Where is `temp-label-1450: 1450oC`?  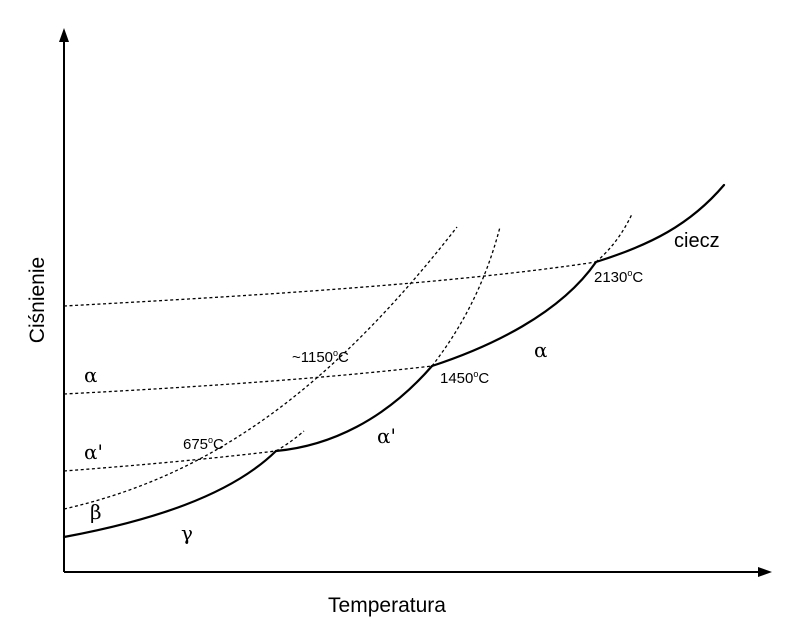 temp-label-1450: 1450oC is located at coordinates (464, 378).